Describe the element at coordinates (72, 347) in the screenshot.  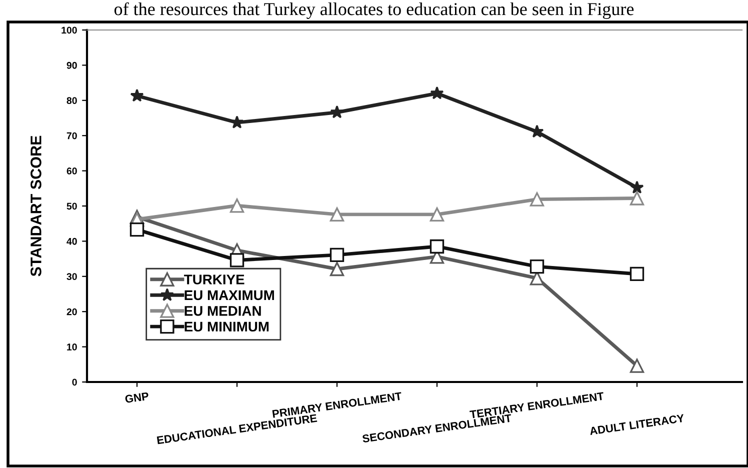
I see `y-tick-label: 10` at that location.